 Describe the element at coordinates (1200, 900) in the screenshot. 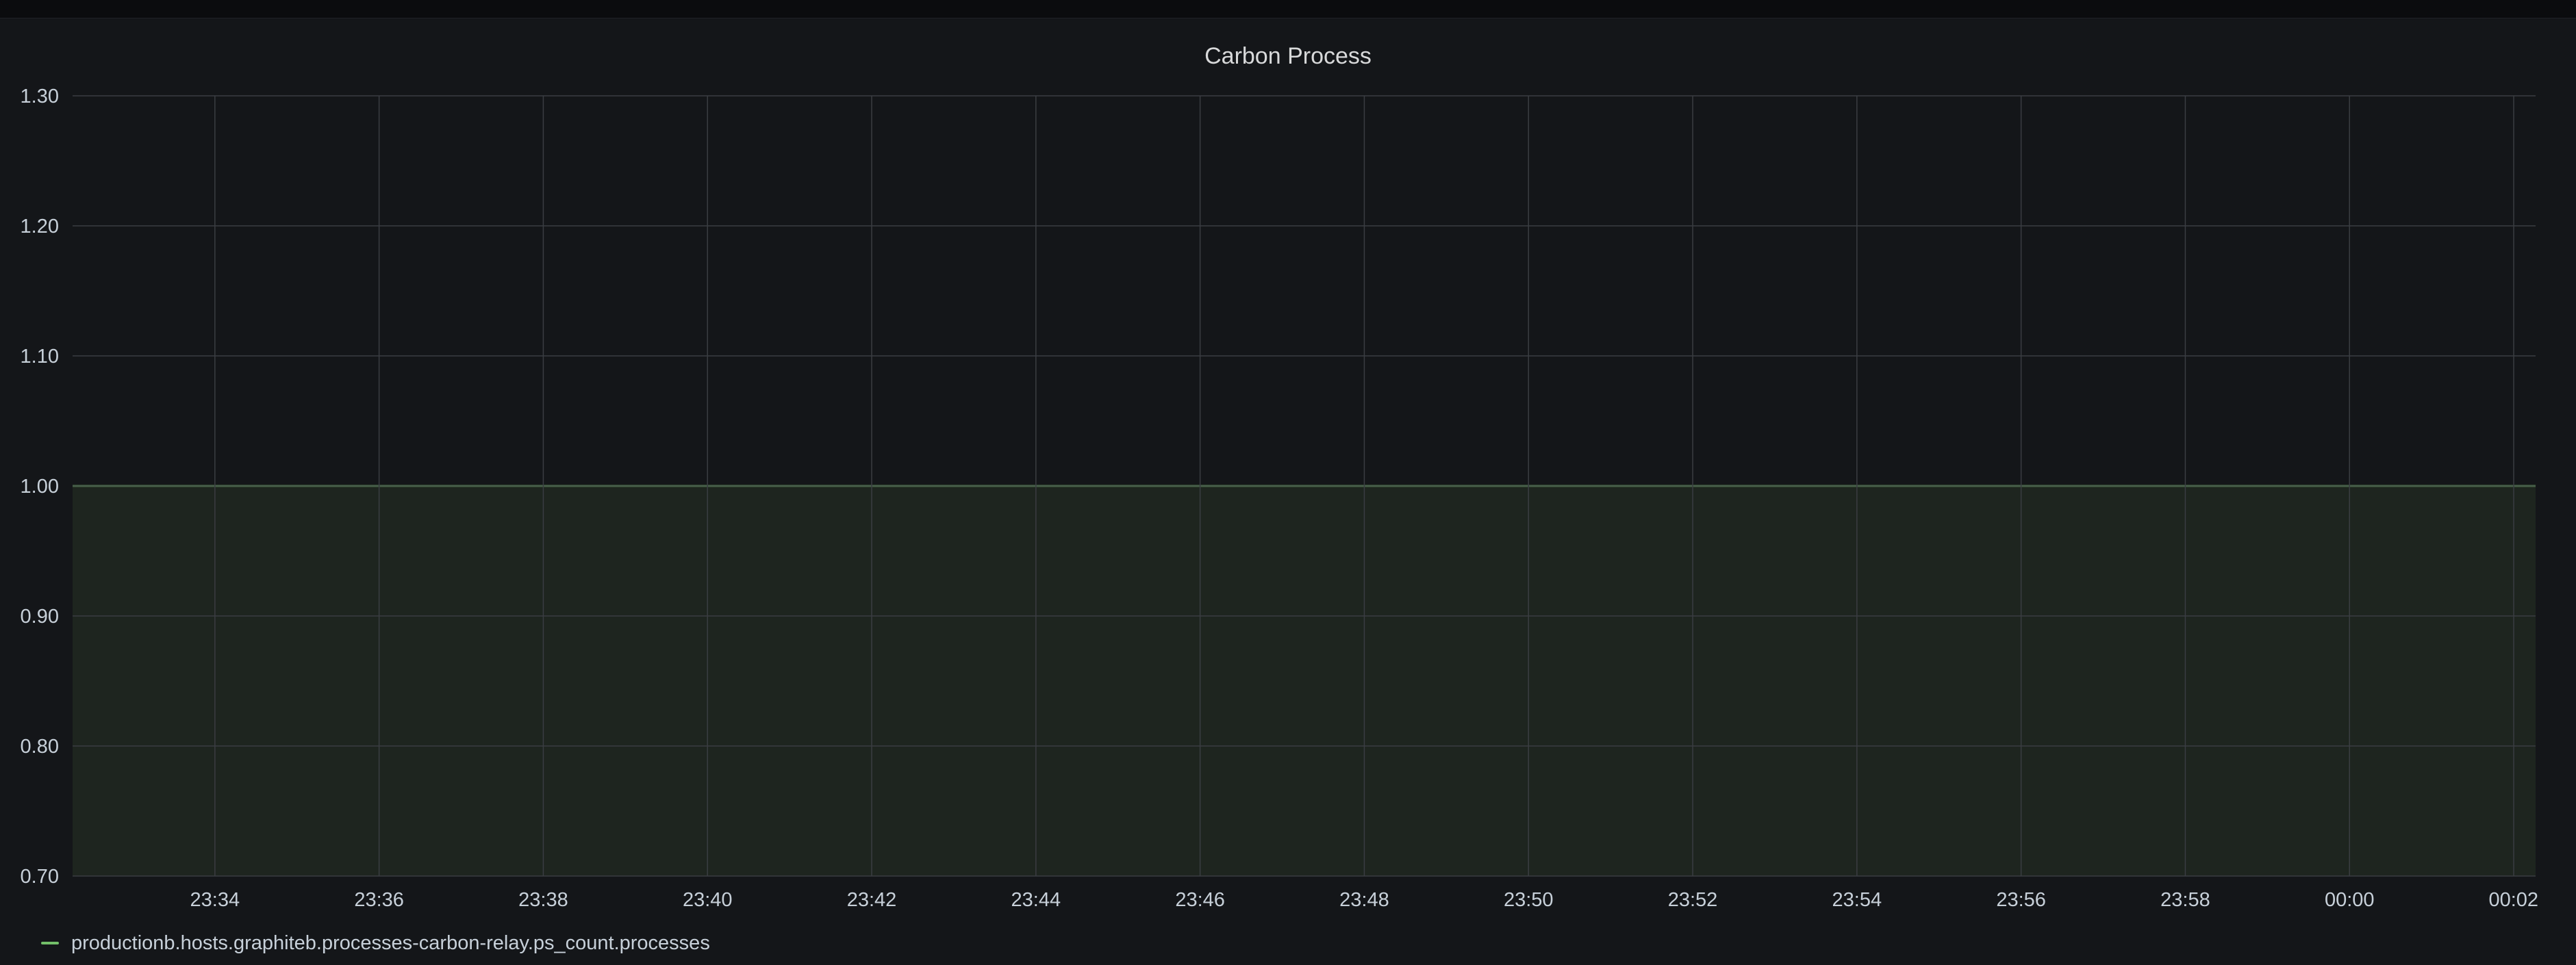

I see `x-tick-label: 23:46` at that location.